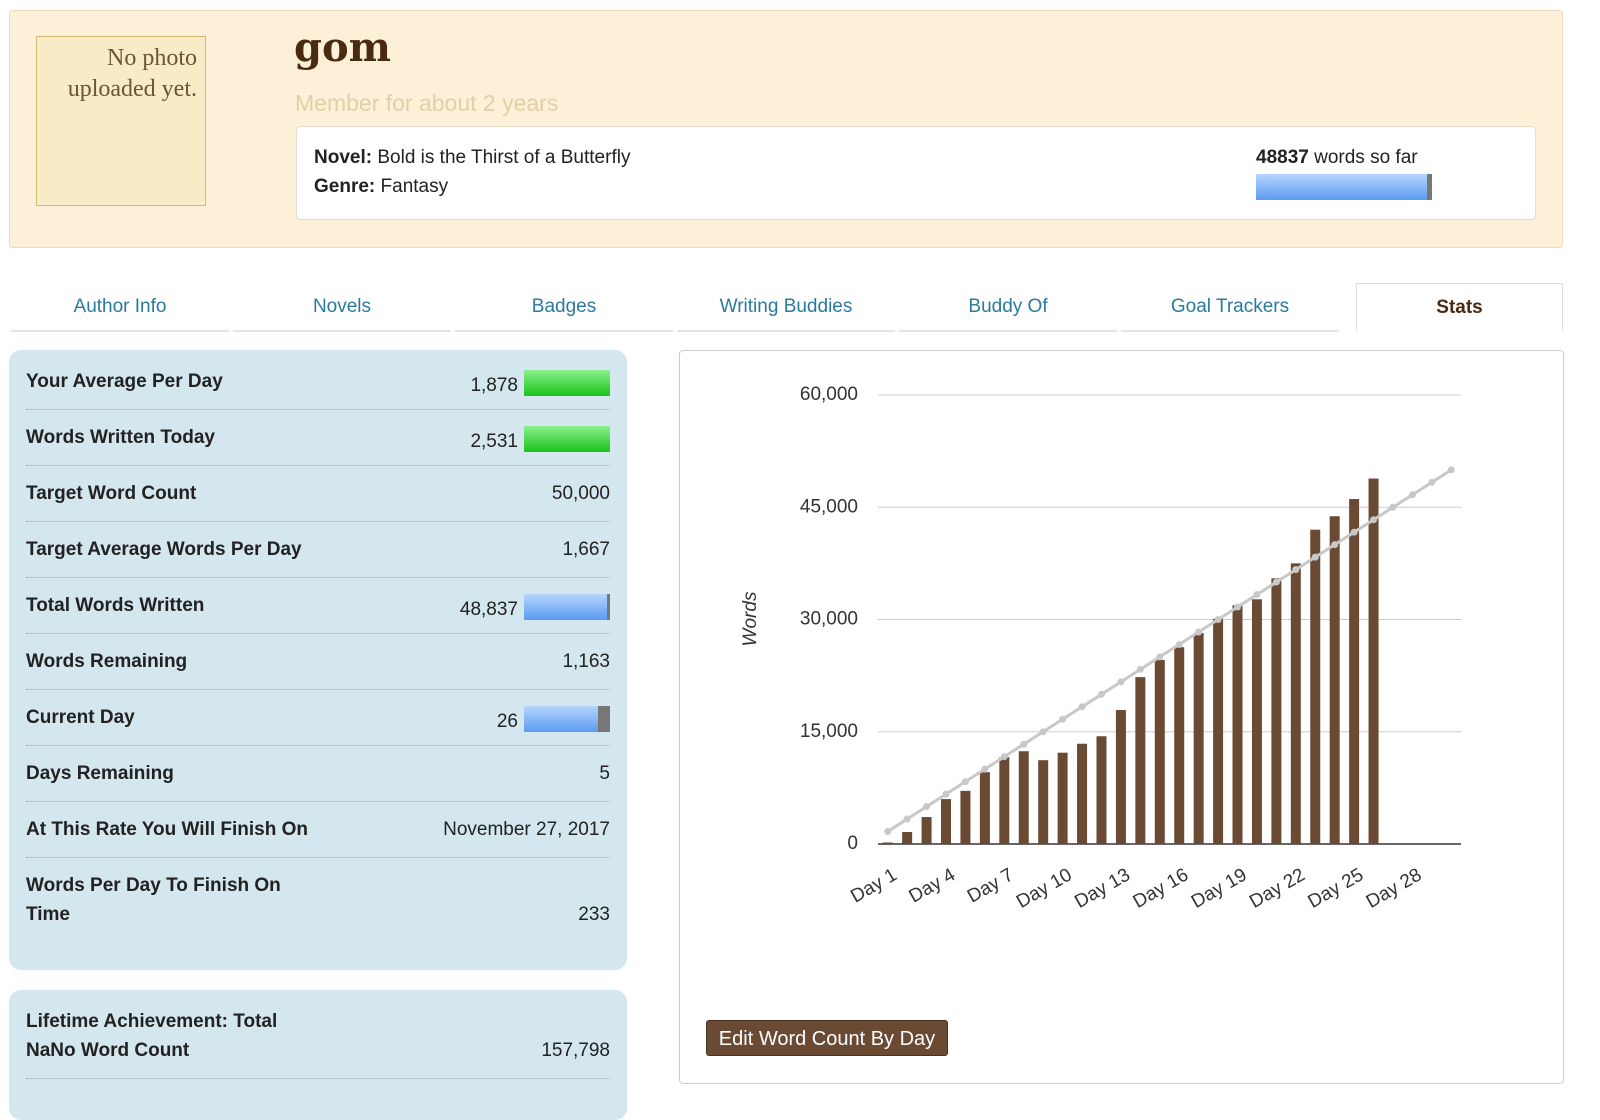 Image resolution: width=1600 pixels, height=1120 pixels. I want to click on stat-value: 2,531, so click(494, 441).